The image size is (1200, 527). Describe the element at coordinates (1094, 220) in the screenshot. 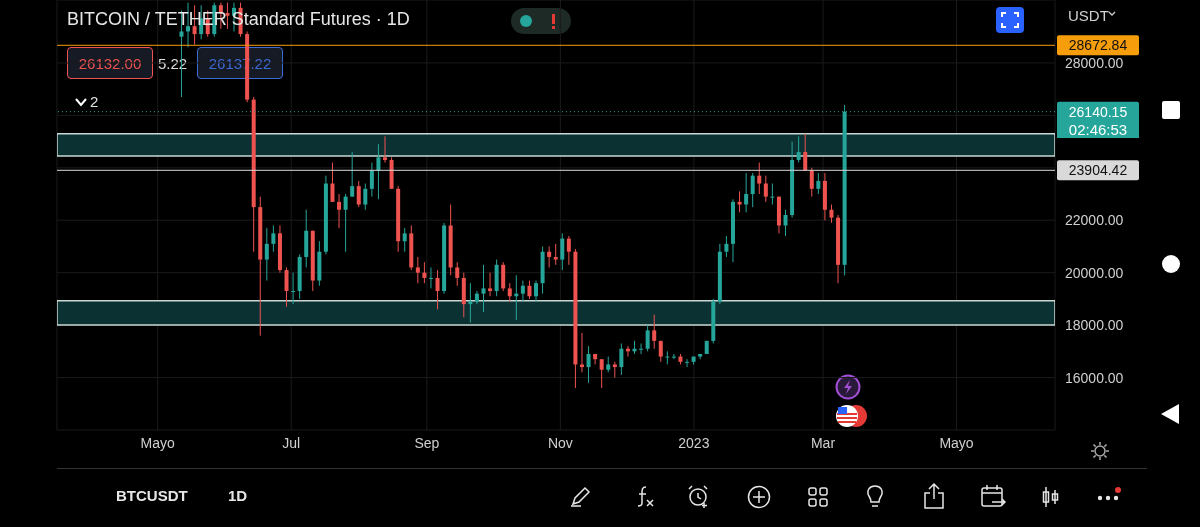

I see `y-tick-label: 22000.00` at that location.